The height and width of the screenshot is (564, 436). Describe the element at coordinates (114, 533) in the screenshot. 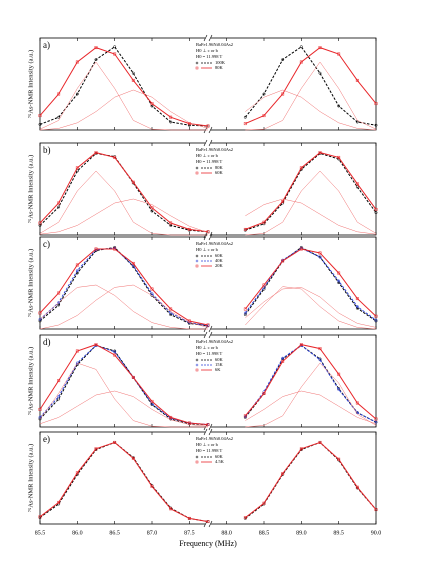

I see `x-tick-label: 86.5` at that location.